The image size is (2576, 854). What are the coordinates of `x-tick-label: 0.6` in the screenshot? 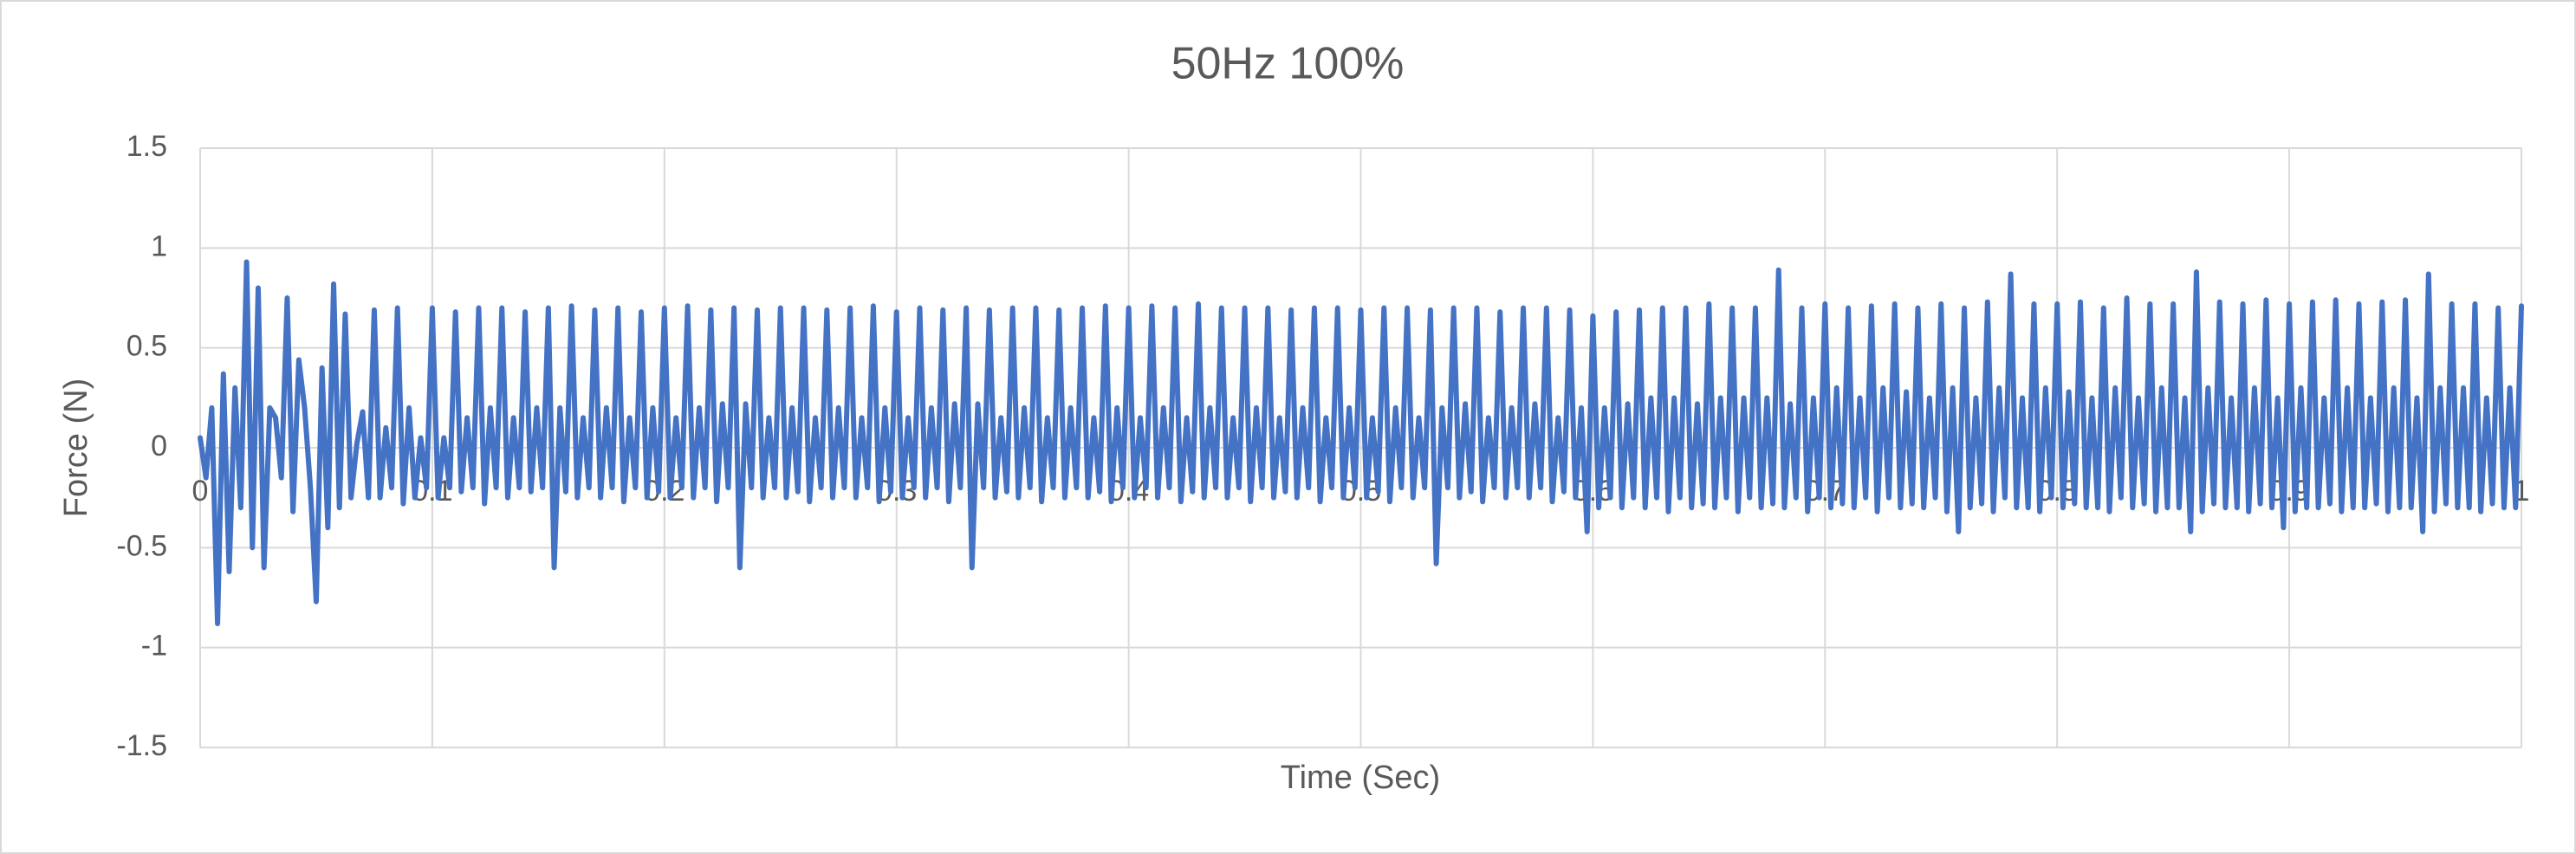 It's located at (1593, 491).